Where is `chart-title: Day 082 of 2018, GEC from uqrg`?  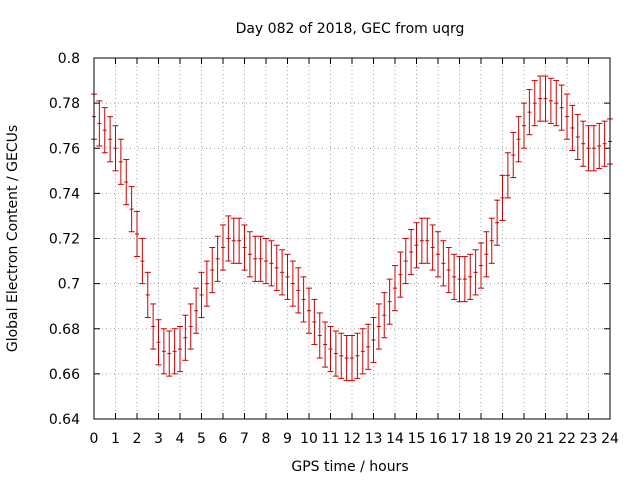
chart-title: Day 082 of 2018, GEC from uqrg is located at coordinates (350, 29).